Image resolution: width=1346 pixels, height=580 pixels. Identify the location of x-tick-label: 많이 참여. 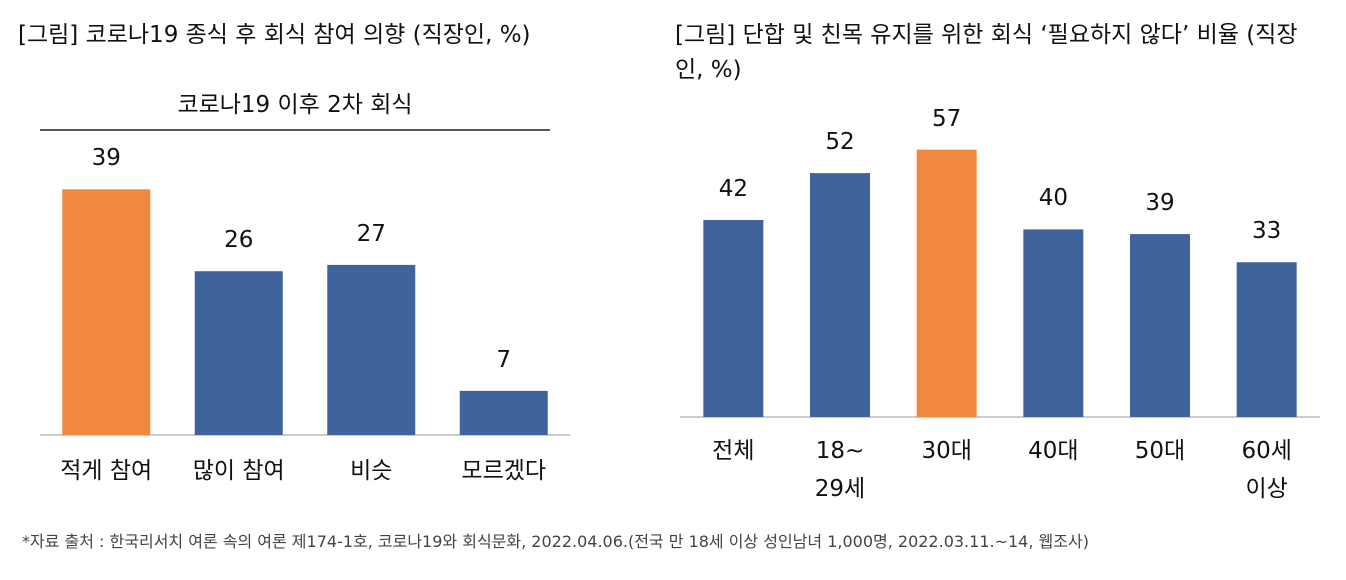
(238, 471).